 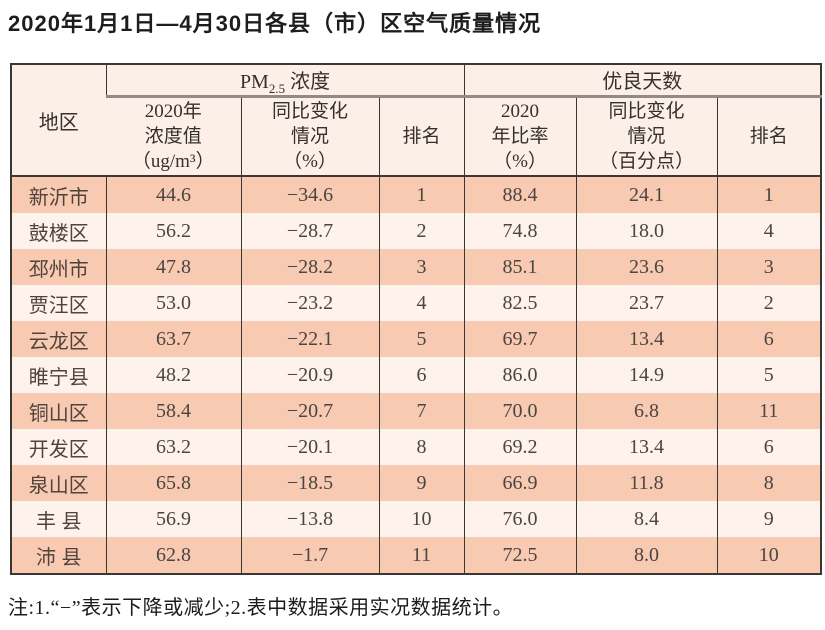 What do you see at coordinates (309, 447) in the screenshot?
I see `cell-pm-change: −20.1` at bounding box center [309, 447].